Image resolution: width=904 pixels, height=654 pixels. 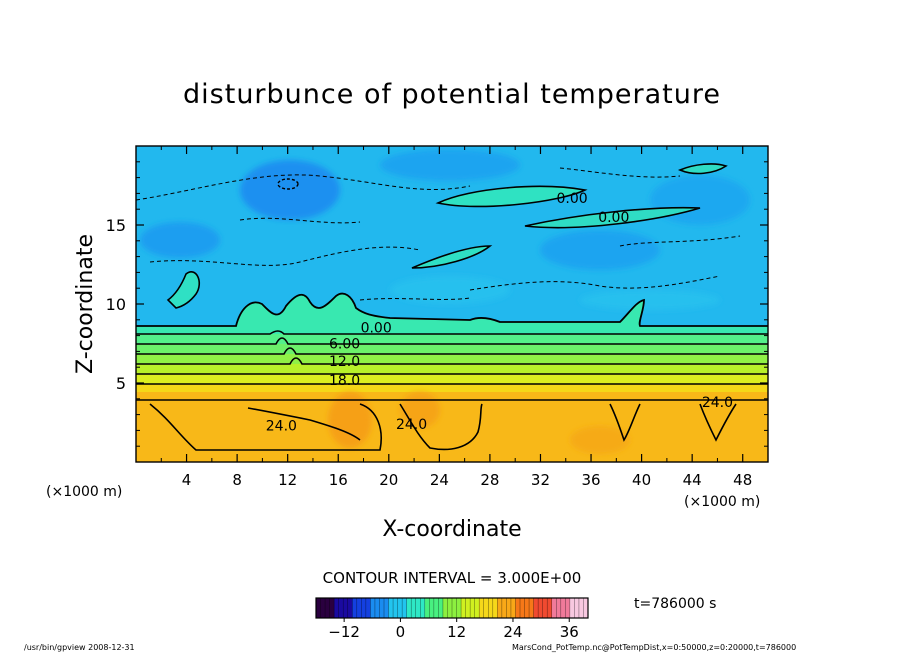 I want to click on footer-left: /usr/bin/gpview 2008-12-31, so click(x=79, y=647).